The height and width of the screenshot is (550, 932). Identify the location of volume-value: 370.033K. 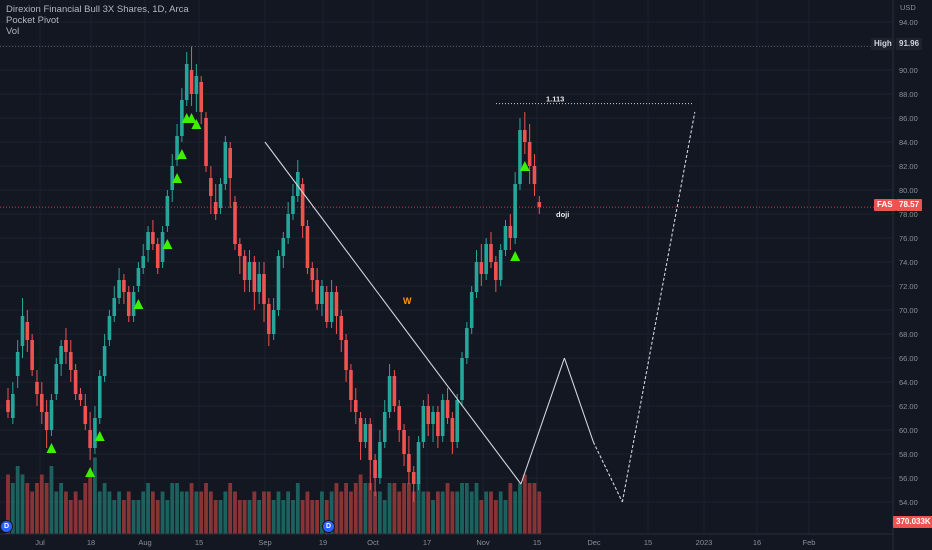
(913, 521).